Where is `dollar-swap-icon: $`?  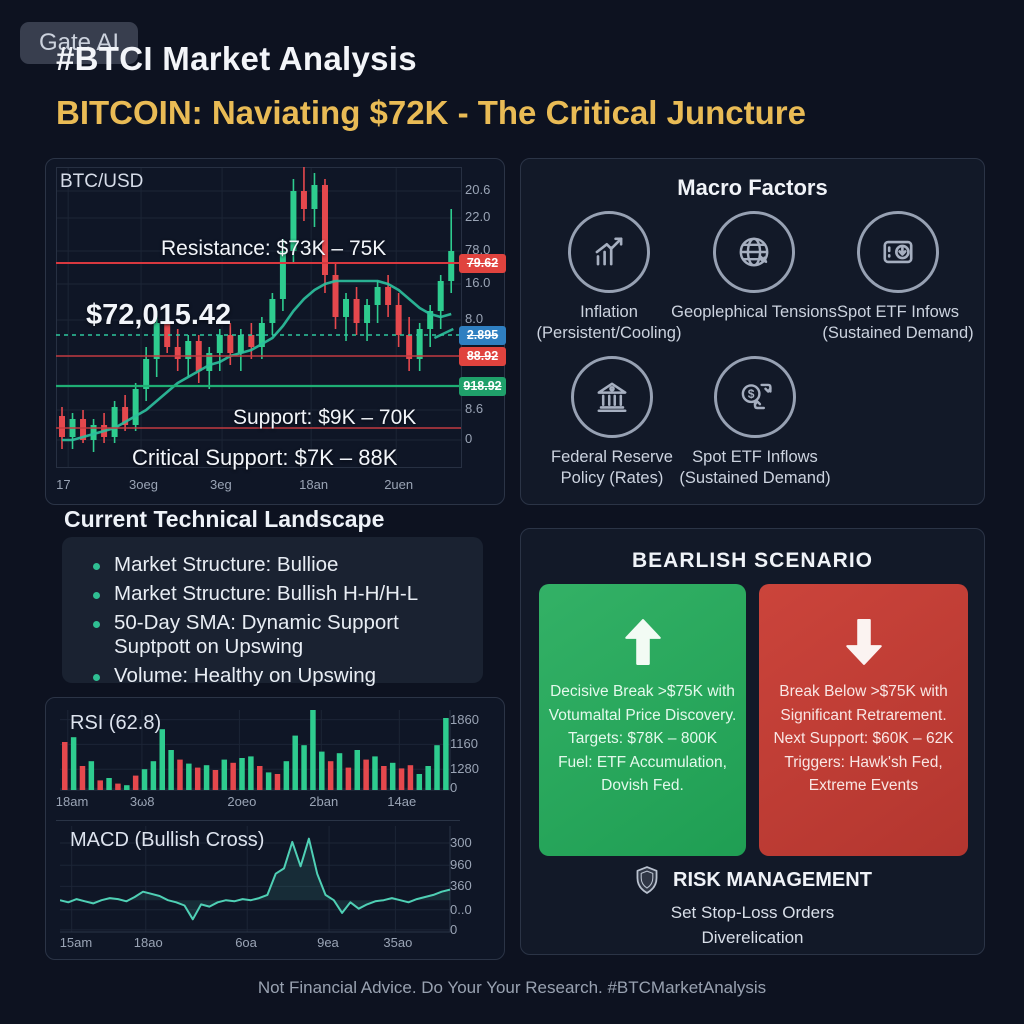 dollar-swap-icon: $ is located at coordinates (755, 397).